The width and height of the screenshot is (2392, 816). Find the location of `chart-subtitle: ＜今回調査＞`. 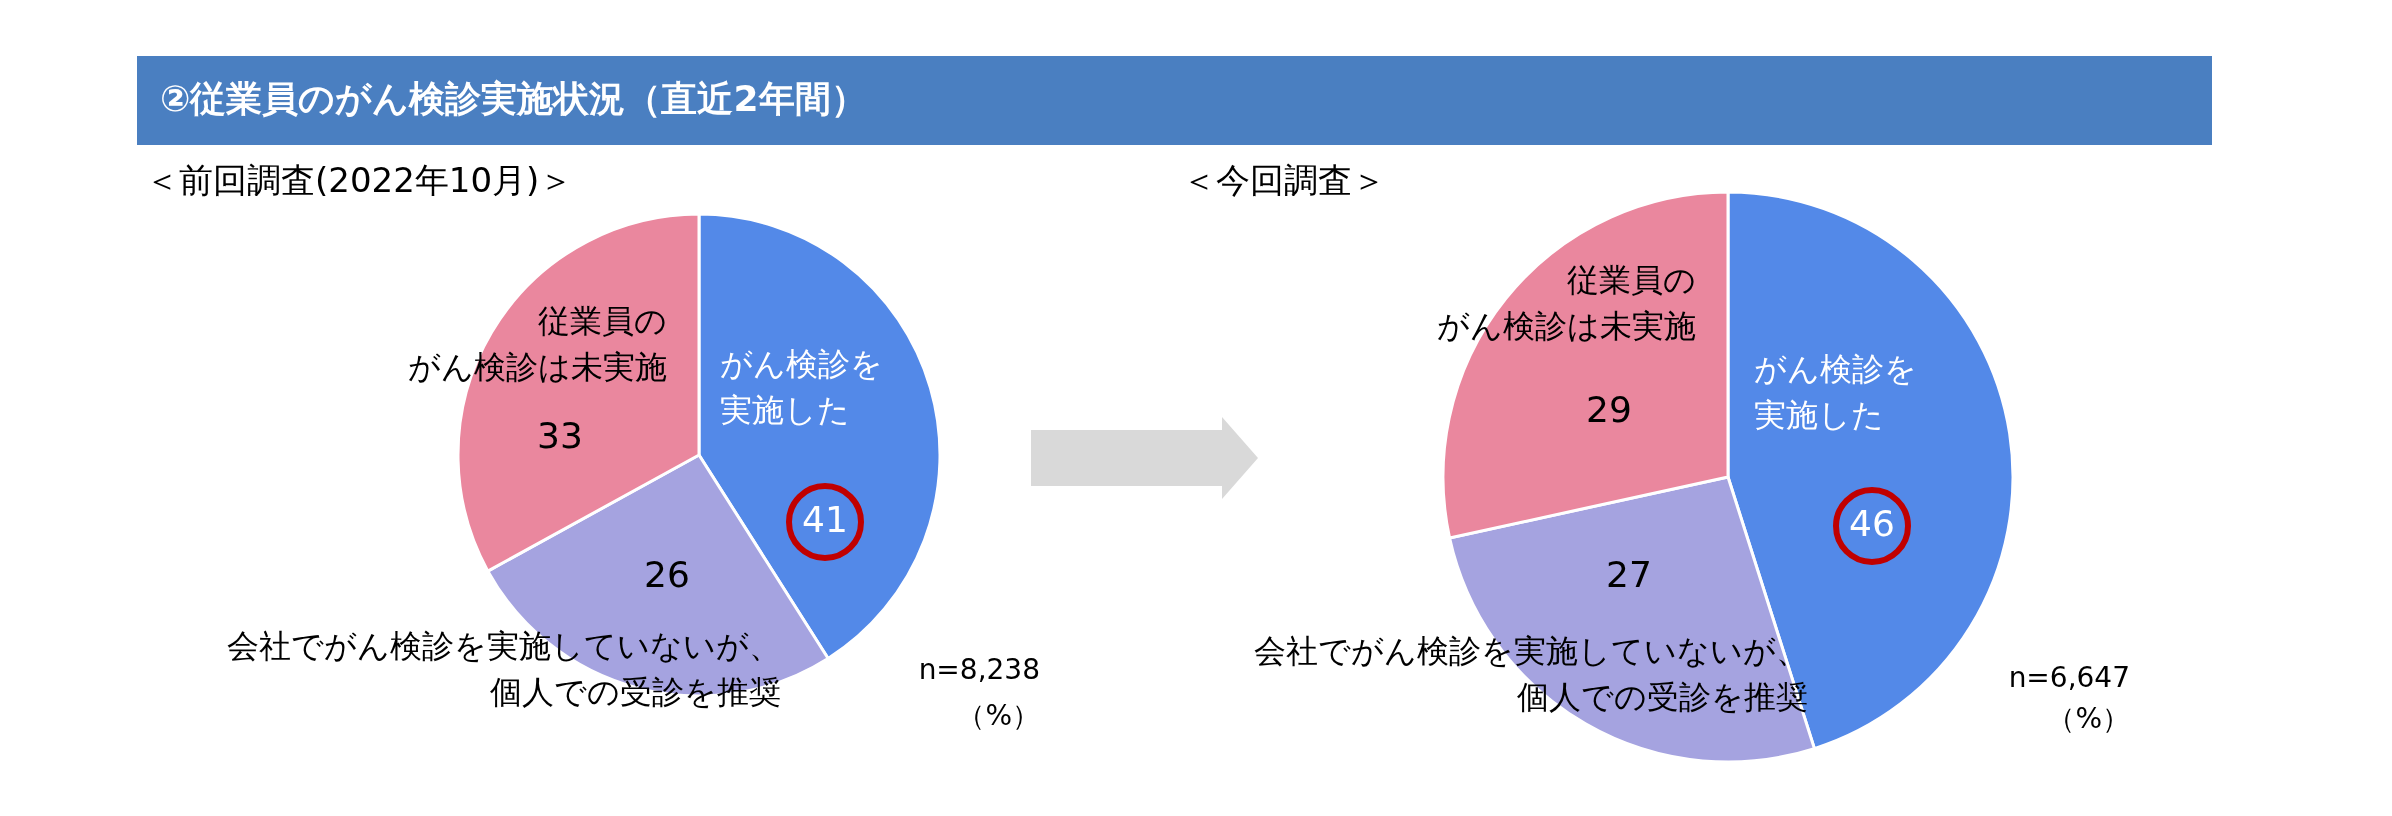

chart-subtitle: ＜今回調査＞ is located at coordinates (1284, 179).